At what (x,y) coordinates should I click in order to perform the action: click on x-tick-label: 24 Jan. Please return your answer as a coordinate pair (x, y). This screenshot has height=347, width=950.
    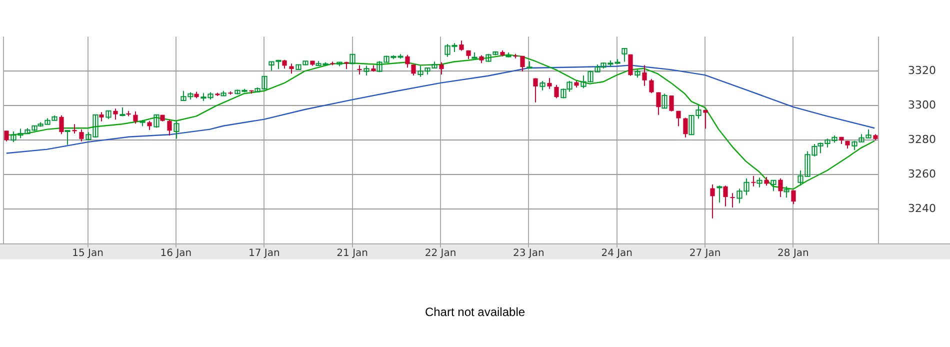
    Looking at the image, I should click on (617, 253).